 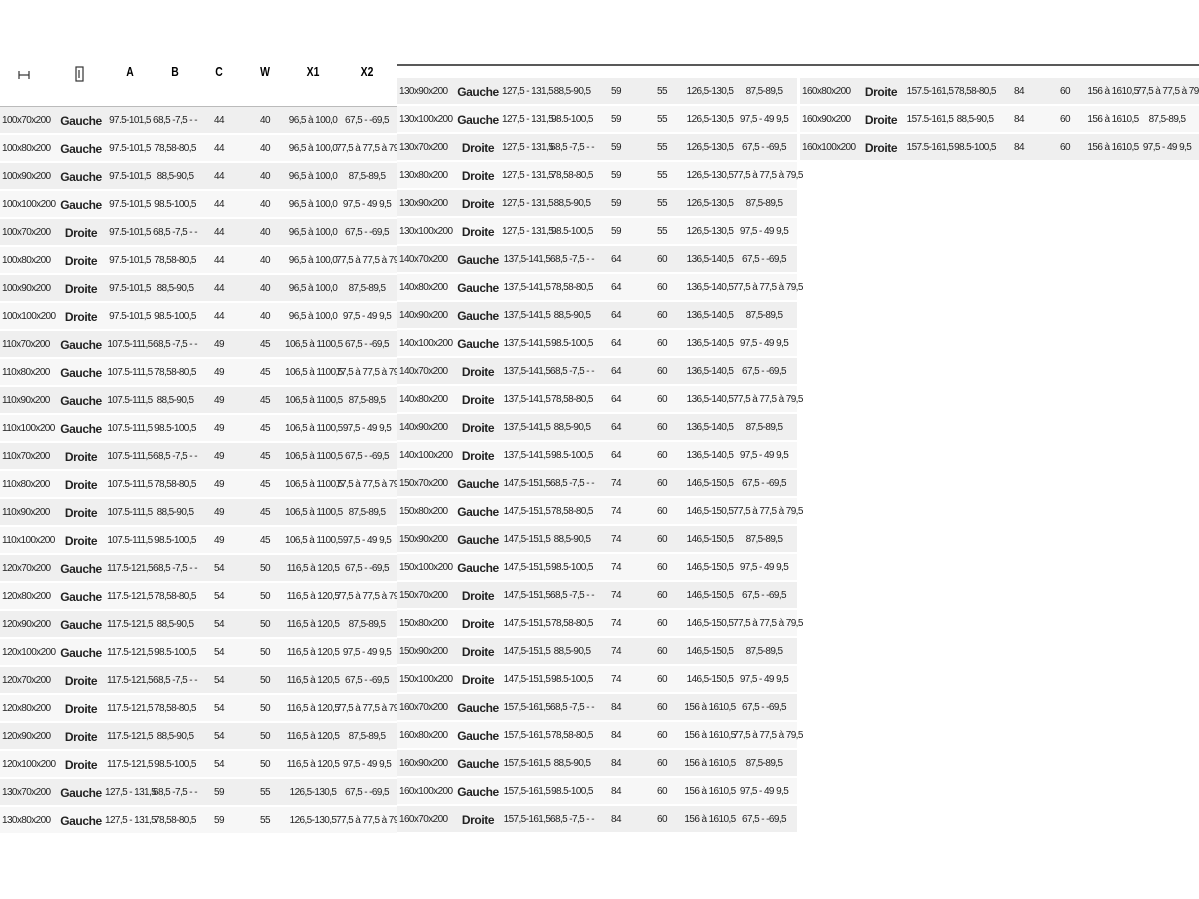 What do you see at coordinates (527, 791) in the screenshot?
I see `value-cell: 157,5-161,5` at bounding box center [527, 791].